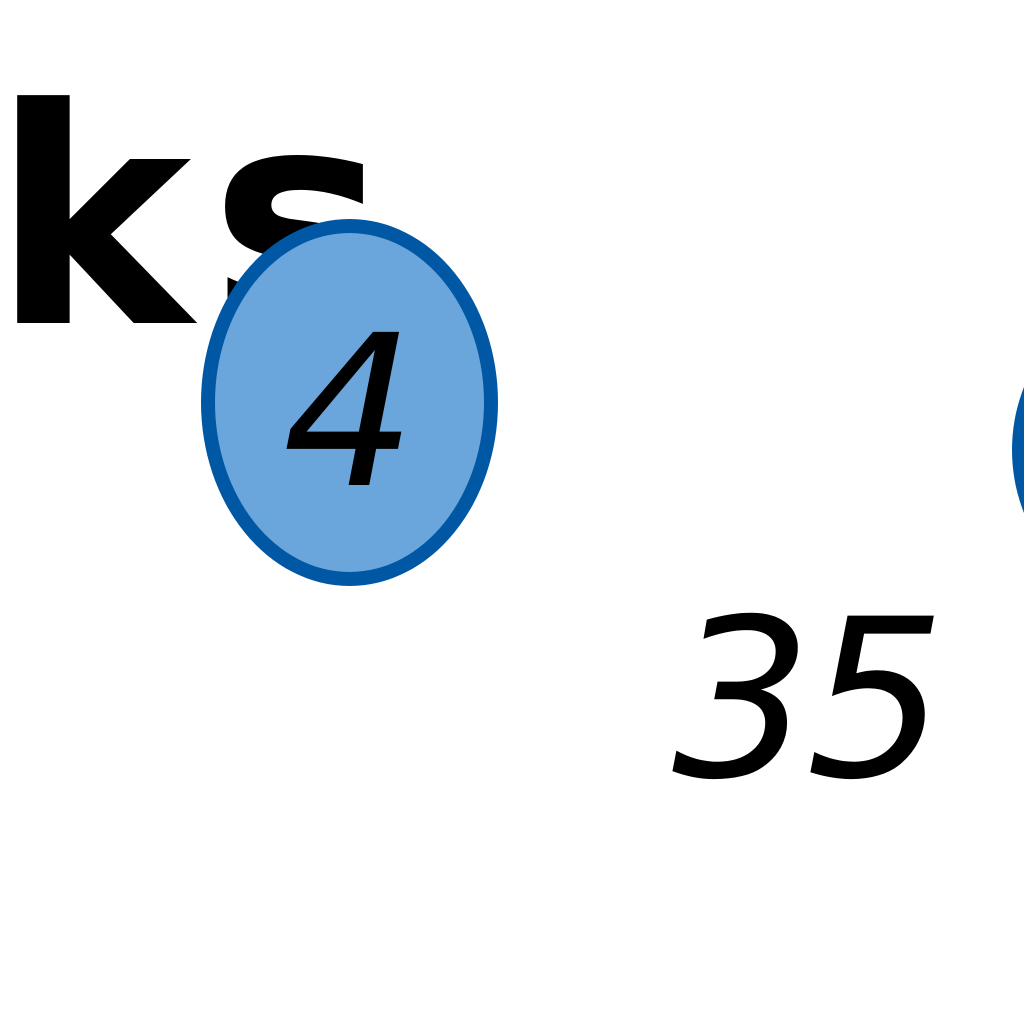 The width and height of the screenshot is (1024, 1024). Describe the element at coordinates (809, 700) in the screenshot. I see `edge-weight-label: 35` at that location.